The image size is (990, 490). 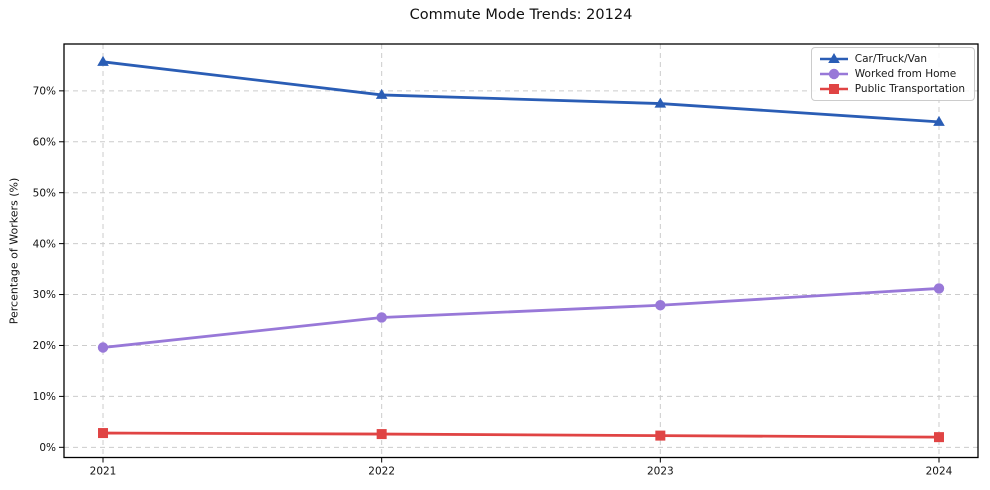 What do you see at coordinates (44, 142) in the screenshot?
I see `y-tick-label: 60%` at bounding box center [44, 142].